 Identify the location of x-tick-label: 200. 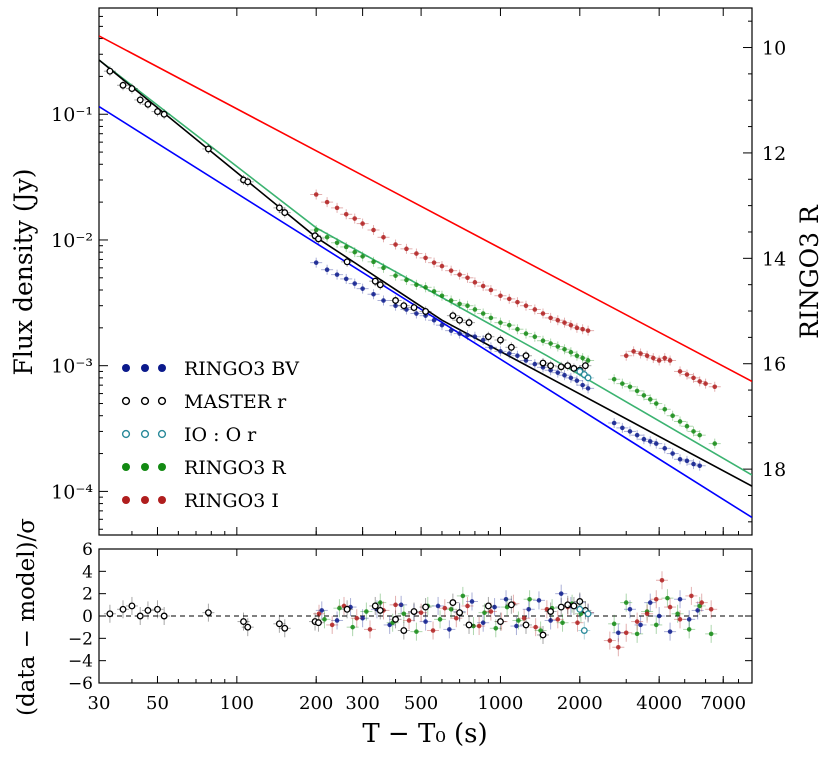
(316, 703).